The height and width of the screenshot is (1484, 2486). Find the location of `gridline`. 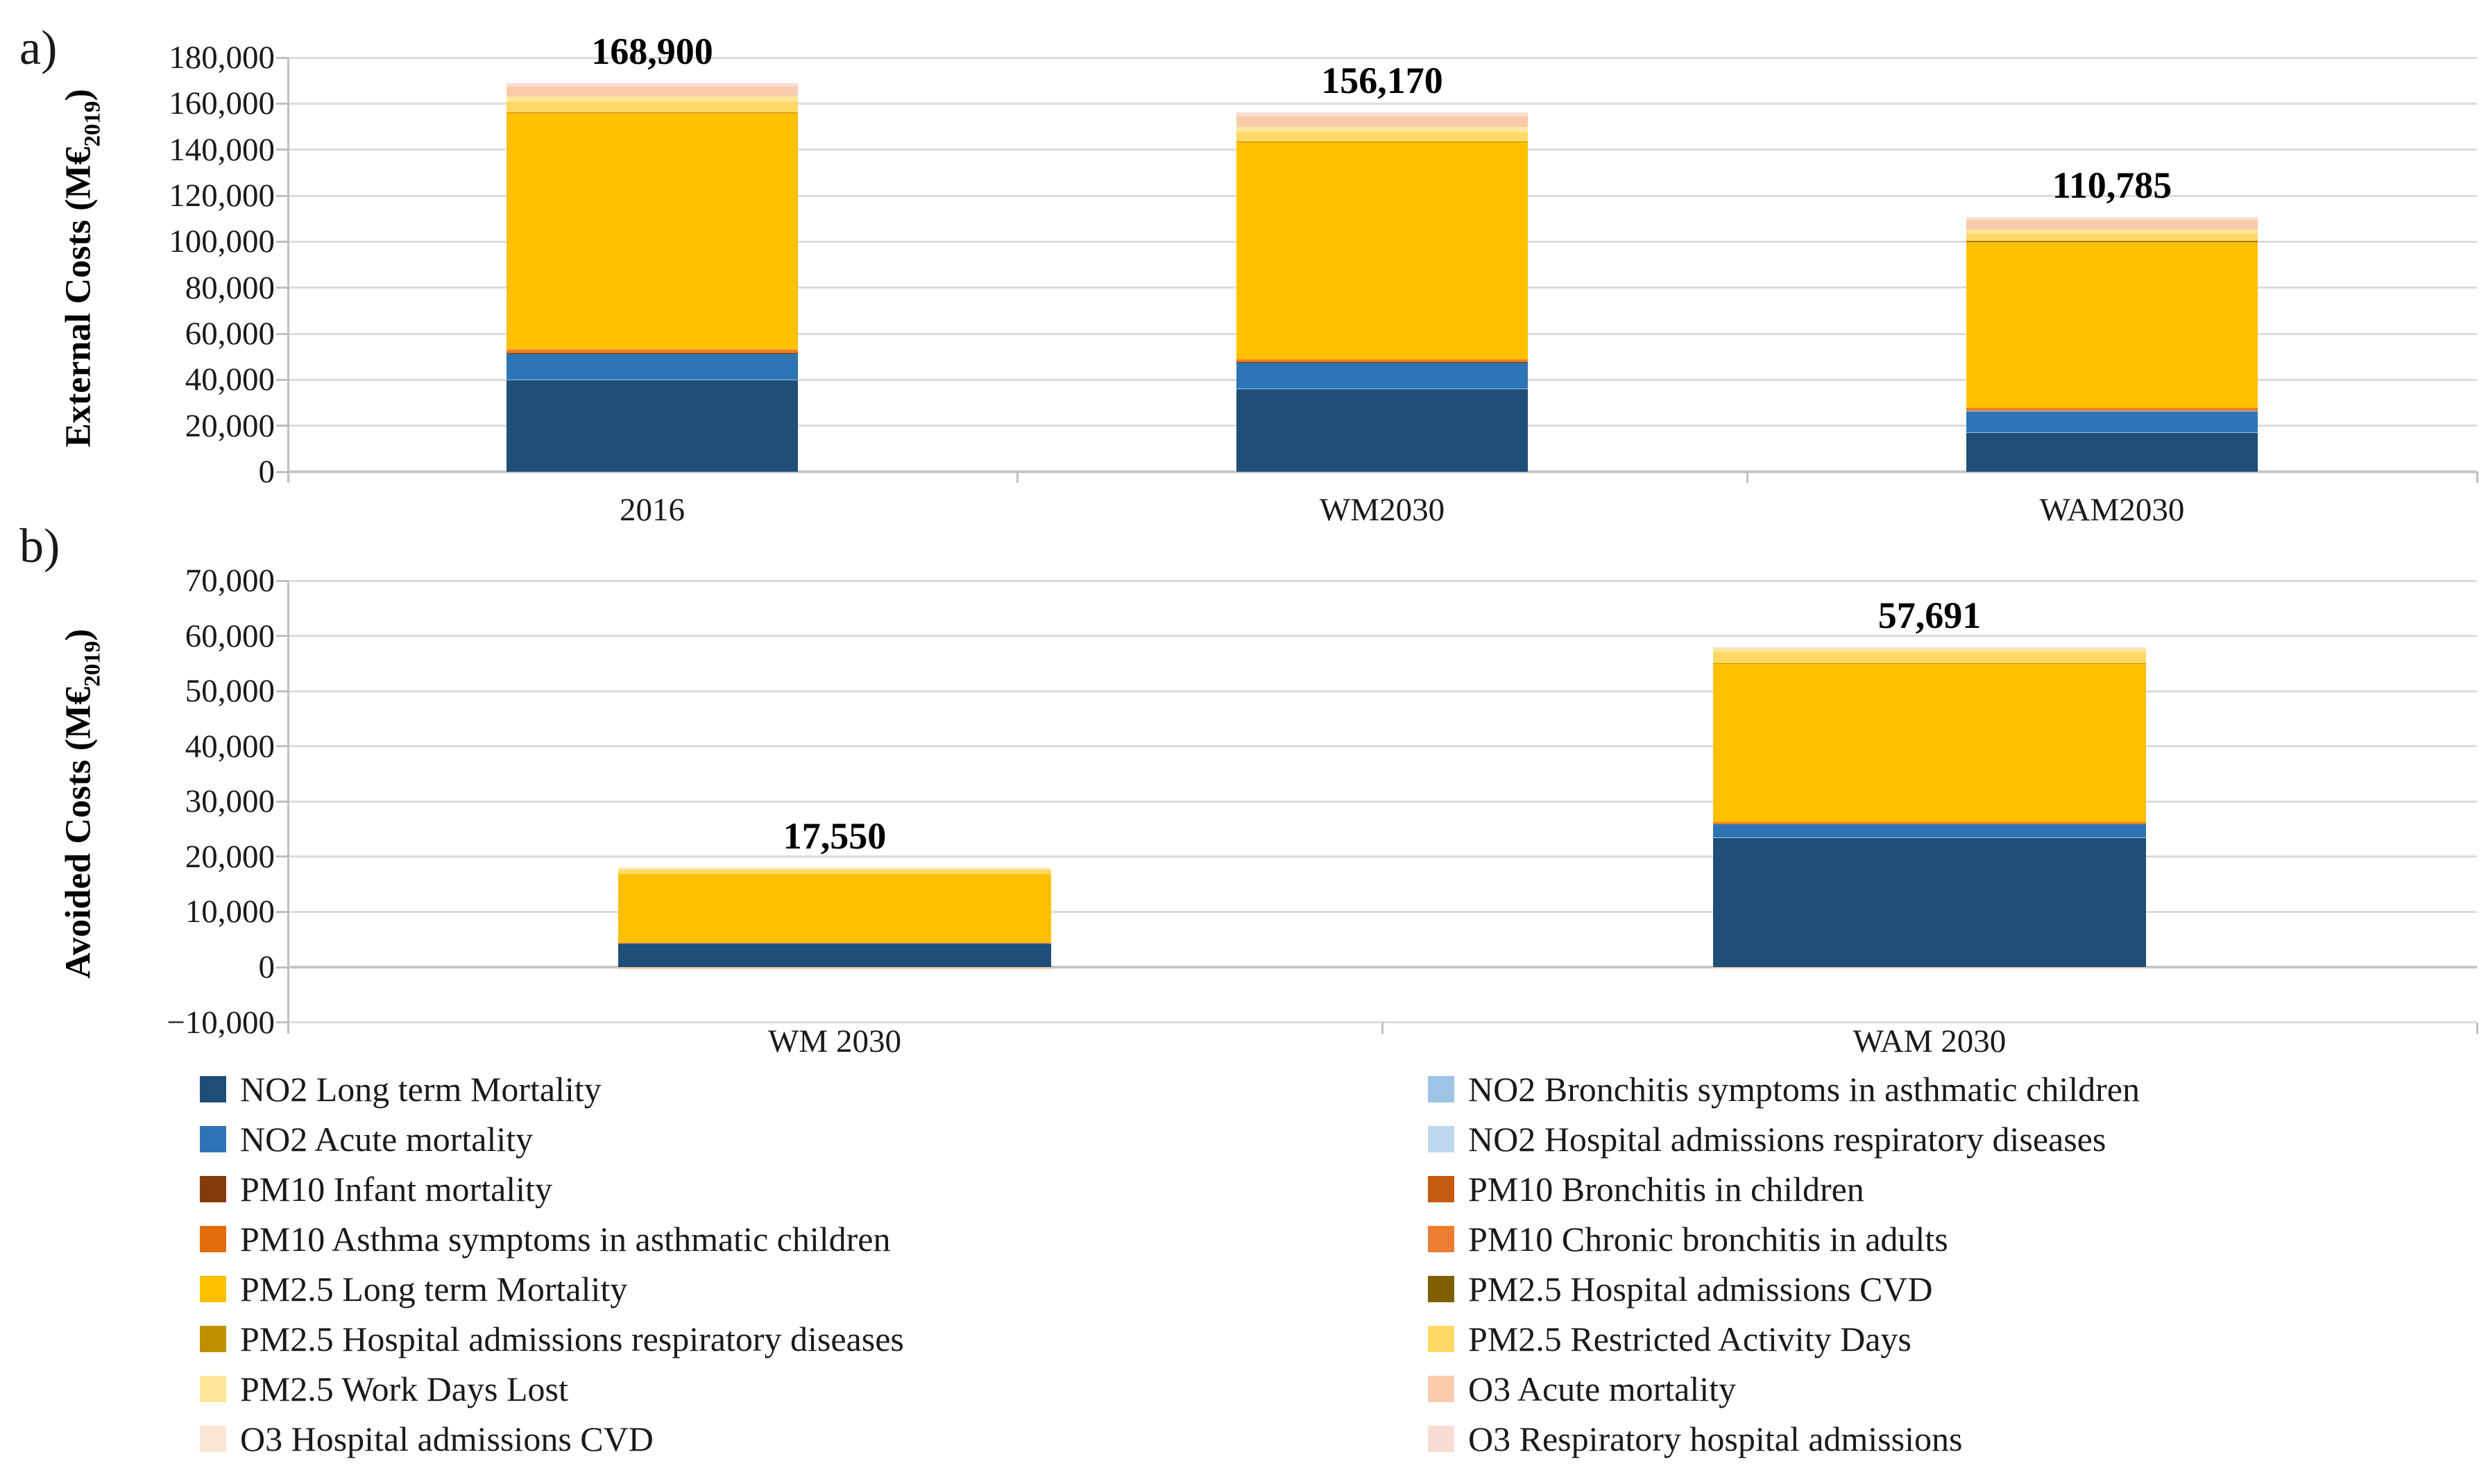

gridline is located at coordinates (1382, 746).